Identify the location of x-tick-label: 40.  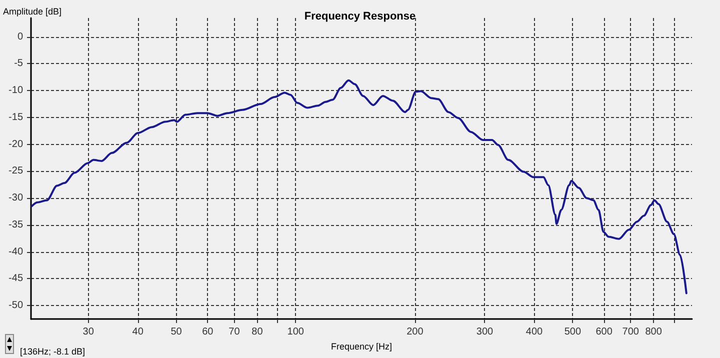
(138, 332).